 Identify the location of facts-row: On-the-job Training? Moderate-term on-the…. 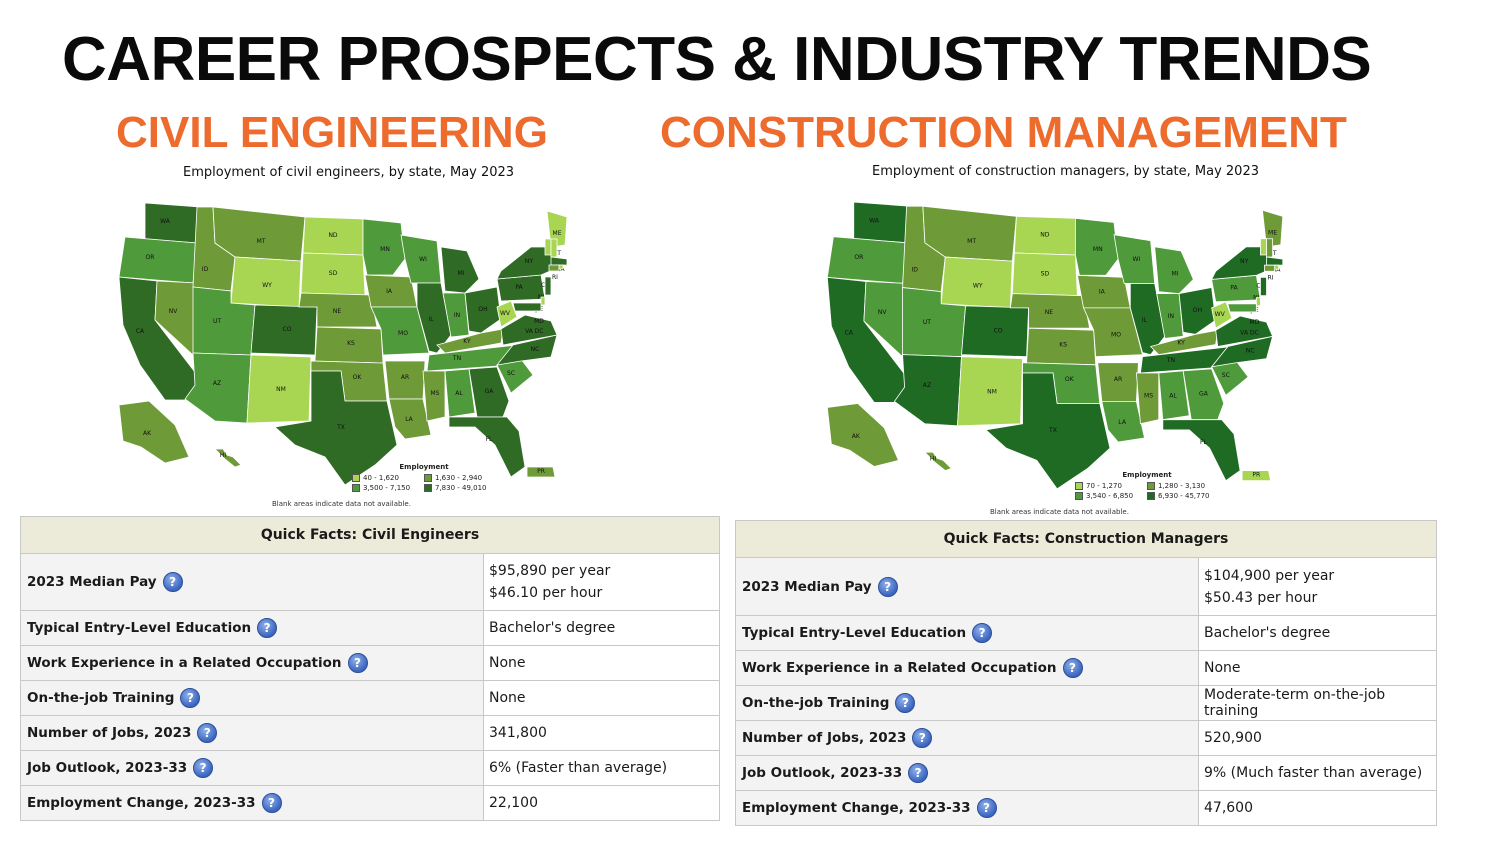
(1086, 703).